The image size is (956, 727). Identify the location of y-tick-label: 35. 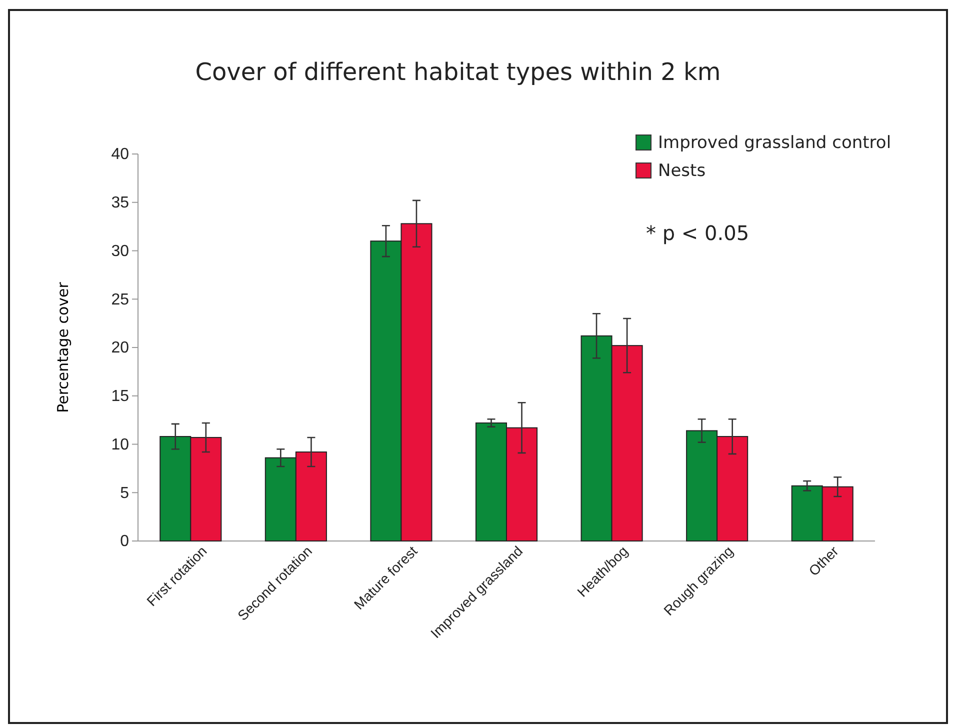
(120, 203).